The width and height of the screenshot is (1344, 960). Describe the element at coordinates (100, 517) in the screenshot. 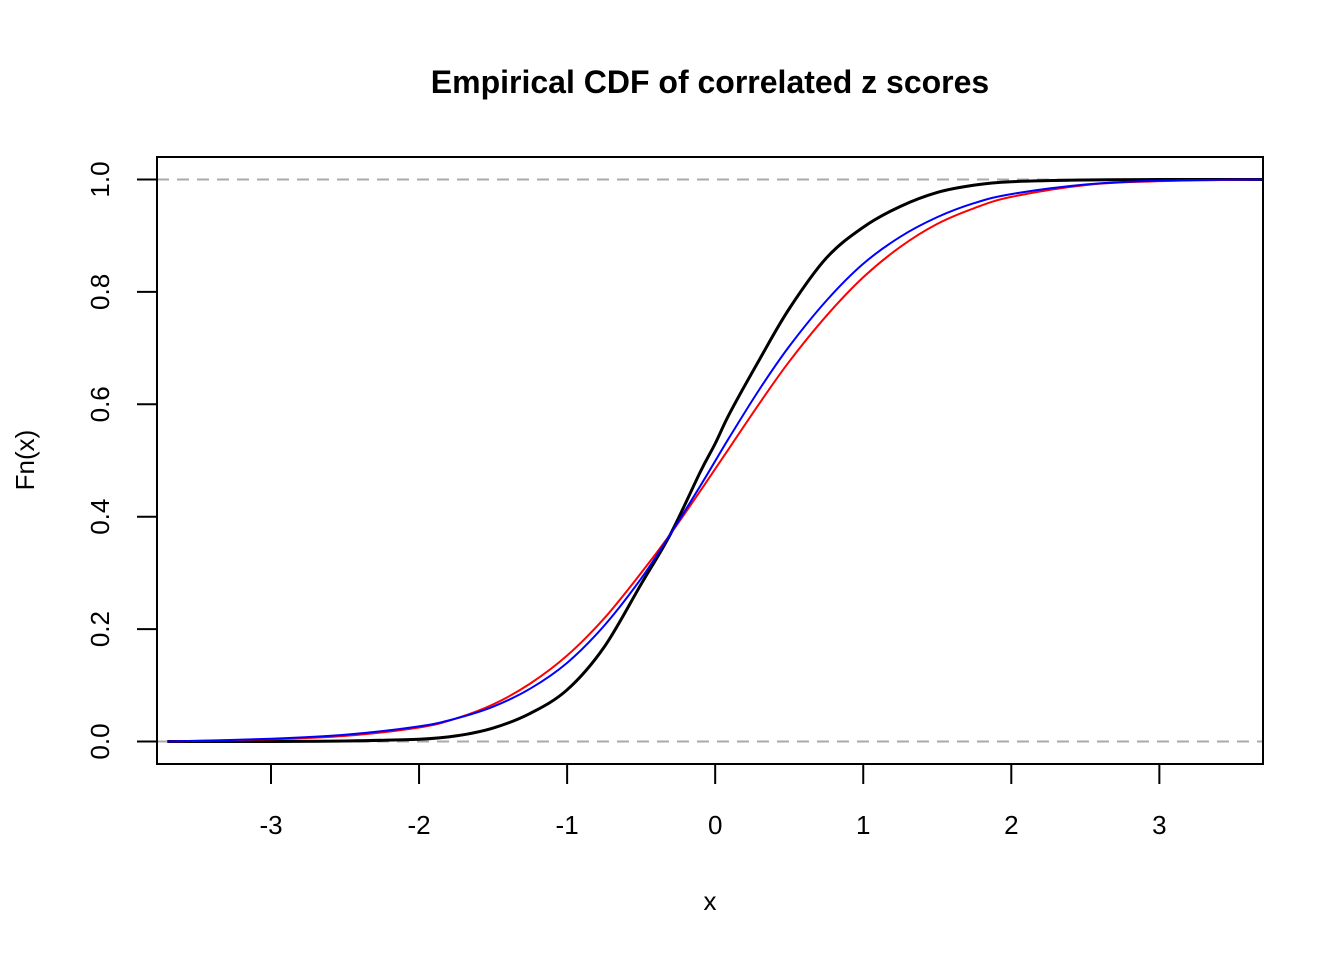

I see `y-tick-label: 0.4` at that location.